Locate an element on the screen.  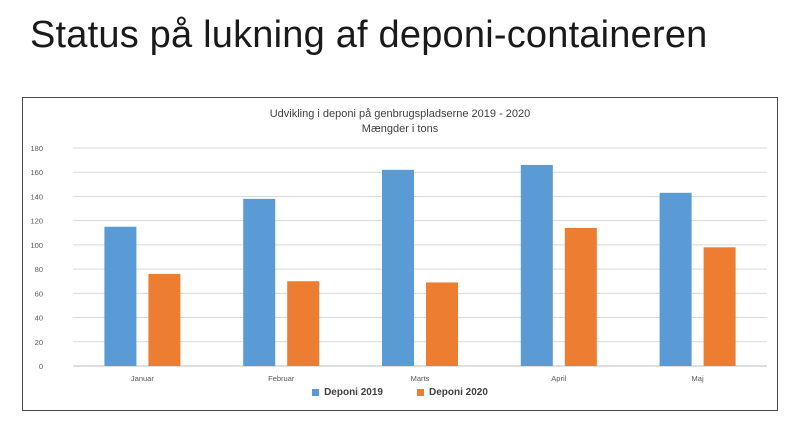
bar-2020-april is located at coordinates (580, 296).